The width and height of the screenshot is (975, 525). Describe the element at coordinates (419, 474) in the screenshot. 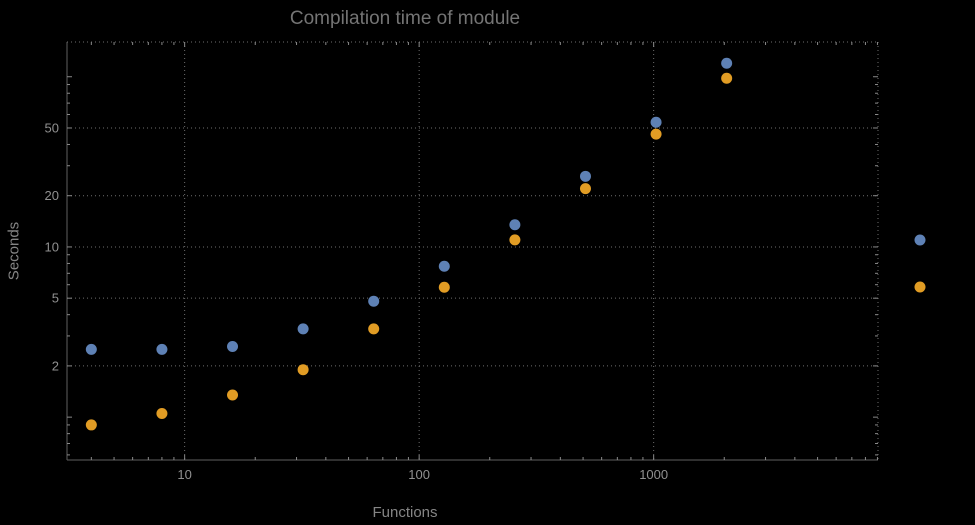

I see `x-tick-label: 100` at that location.